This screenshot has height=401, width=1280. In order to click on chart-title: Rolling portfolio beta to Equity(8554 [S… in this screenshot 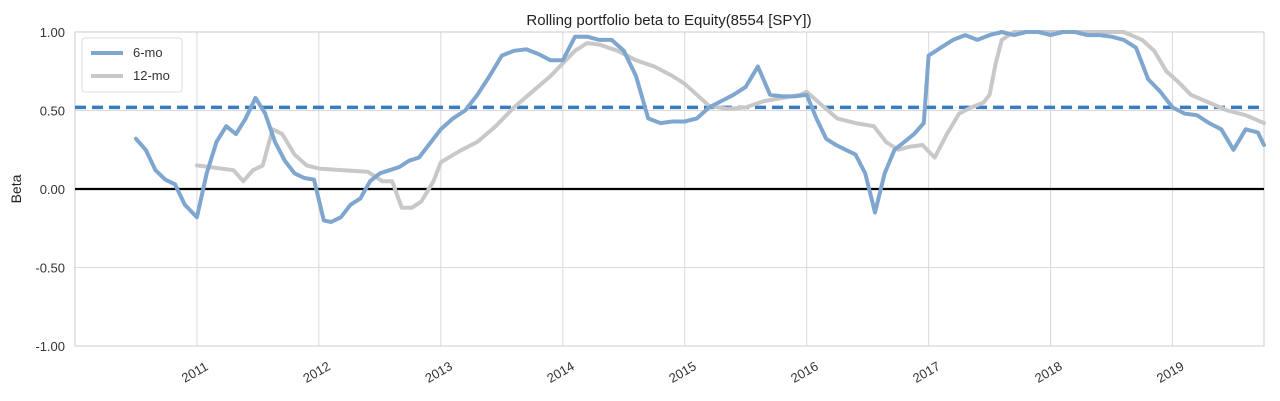, I will do `click(668, 20)`.